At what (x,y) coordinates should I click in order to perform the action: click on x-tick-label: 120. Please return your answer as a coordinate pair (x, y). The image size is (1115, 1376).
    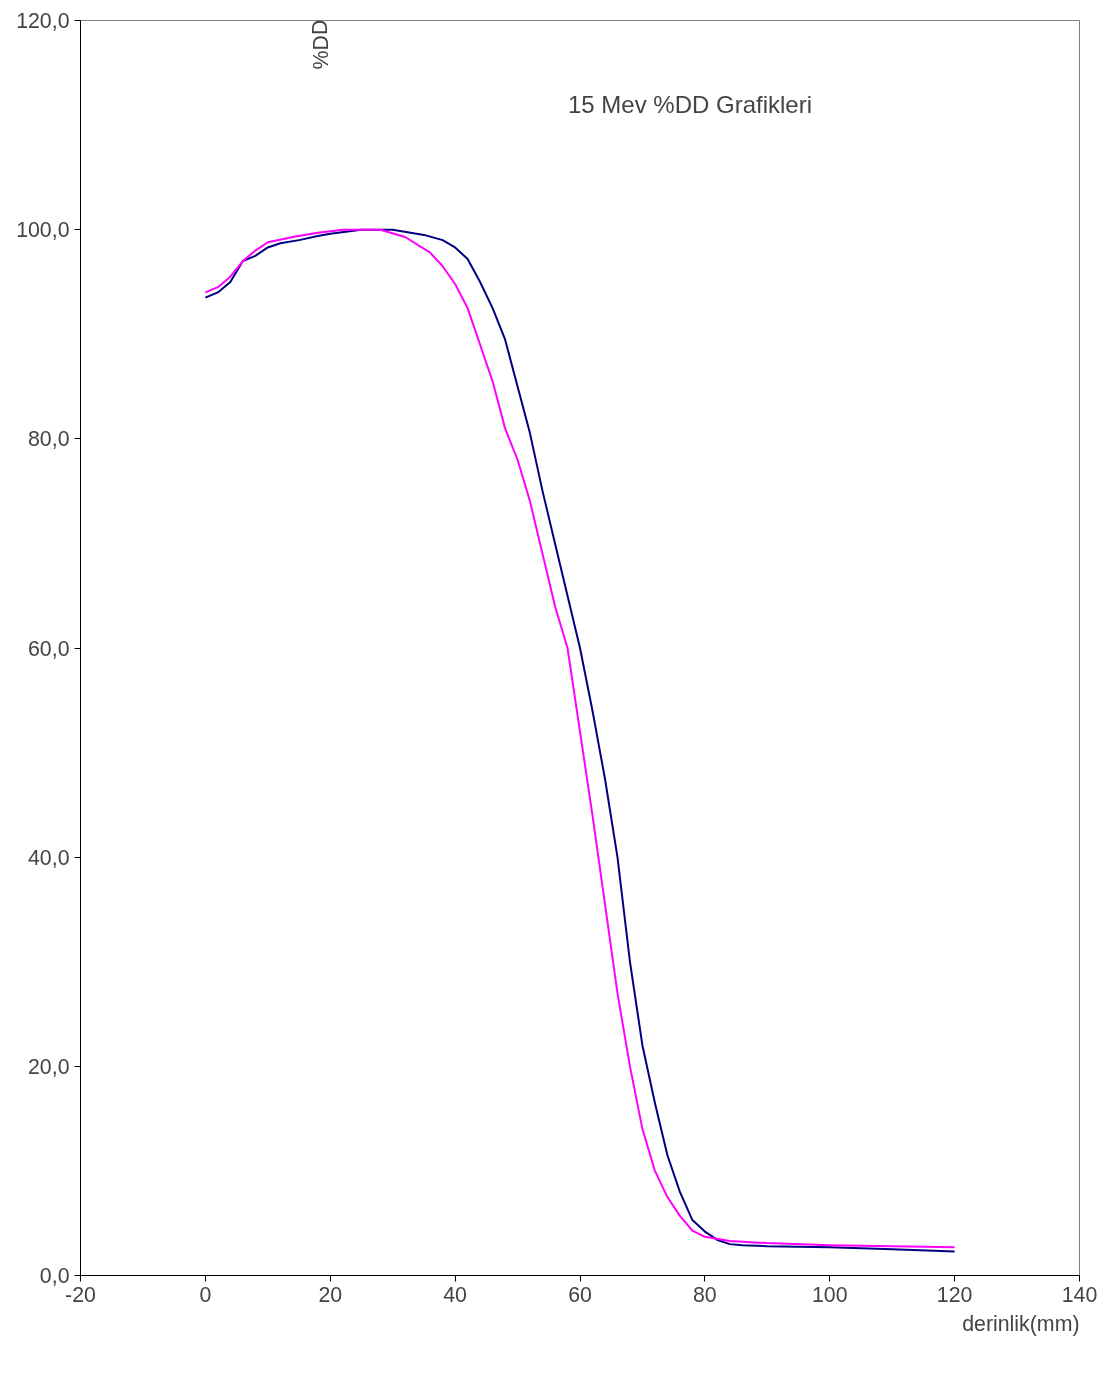
    Looking at the image, I should click on (954, 1294).